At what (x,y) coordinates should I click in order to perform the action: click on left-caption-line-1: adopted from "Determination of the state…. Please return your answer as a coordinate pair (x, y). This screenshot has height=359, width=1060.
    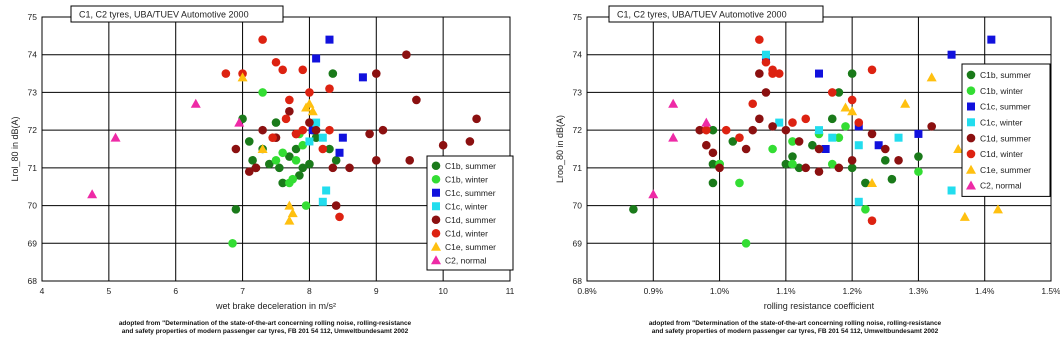
    Looking at the image, I should click on (265, 323).